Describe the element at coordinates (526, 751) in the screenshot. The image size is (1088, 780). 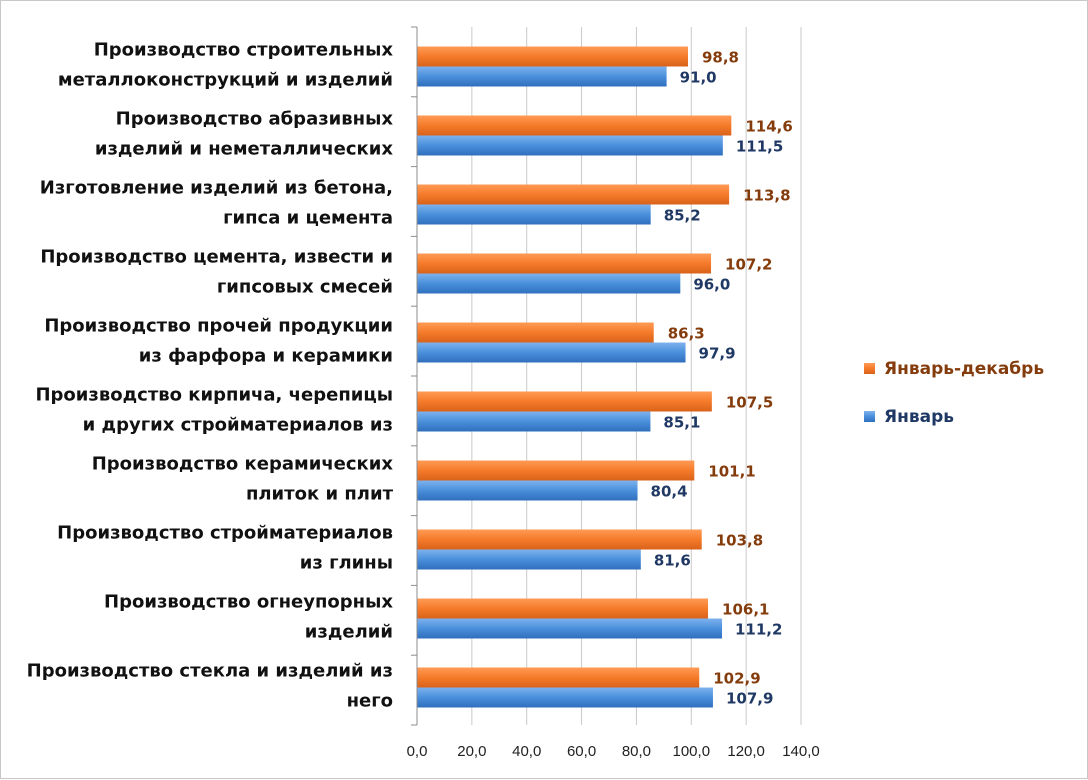
I see `x-tick-label: 40,0` at that location.